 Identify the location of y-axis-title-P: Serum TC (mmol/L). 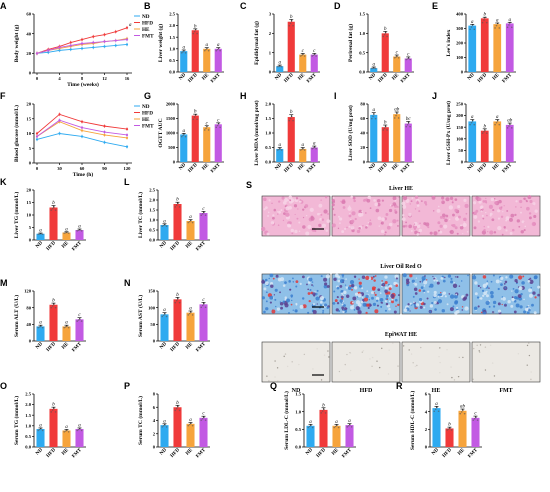
(140, 420).